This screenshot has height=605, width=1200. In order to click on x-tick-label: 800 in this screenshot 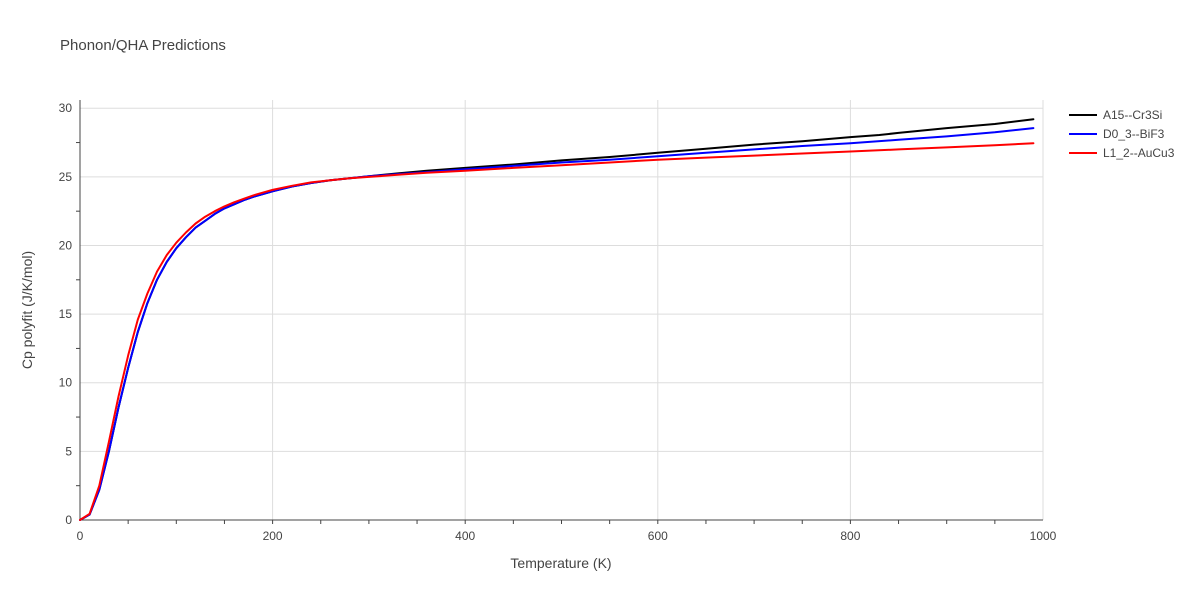, I will do `click(850, 536)`.